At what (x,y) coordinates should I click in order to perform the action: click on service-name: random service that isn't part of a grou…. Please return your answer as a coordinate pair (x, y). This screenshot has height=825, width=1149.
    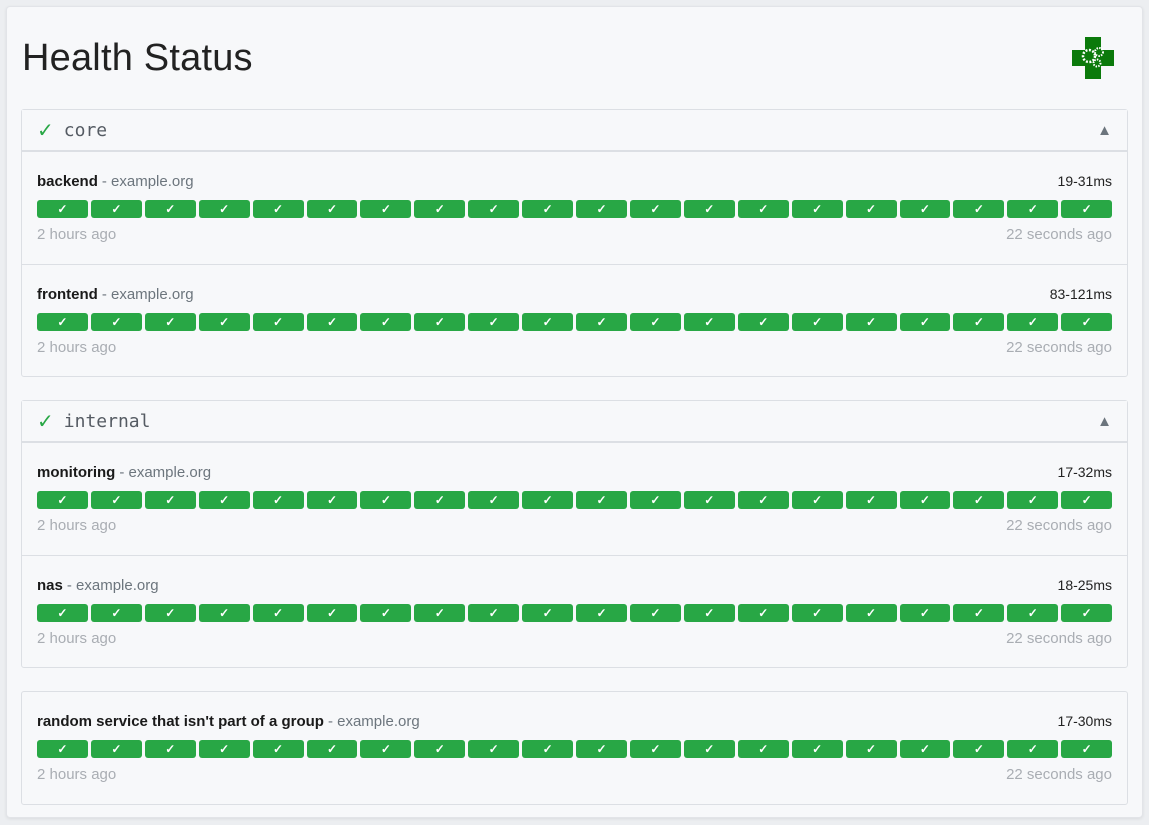
    Looking at the image, I should click on (180, 721).